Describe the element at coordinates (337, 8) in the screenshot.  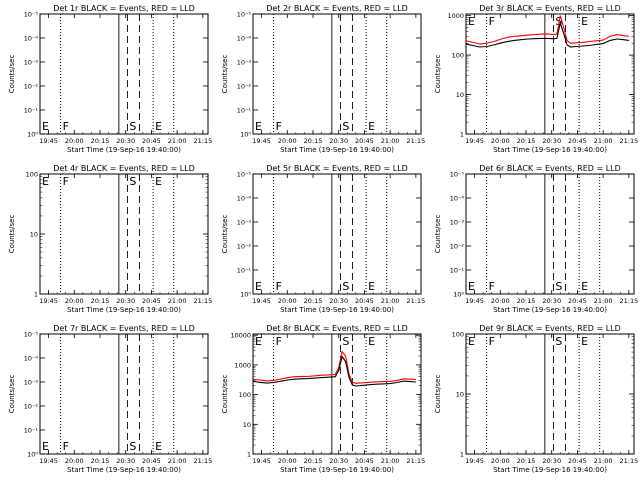
I see `plot-title: Det 2r BLACK = Events, RED = LLD` at that location.